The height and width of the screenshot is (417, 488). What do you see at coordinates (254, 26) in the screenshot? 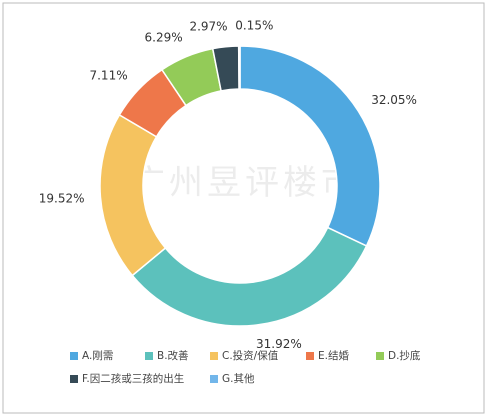
I see `data-label: 0.15%` at bounding box center [254, 26].